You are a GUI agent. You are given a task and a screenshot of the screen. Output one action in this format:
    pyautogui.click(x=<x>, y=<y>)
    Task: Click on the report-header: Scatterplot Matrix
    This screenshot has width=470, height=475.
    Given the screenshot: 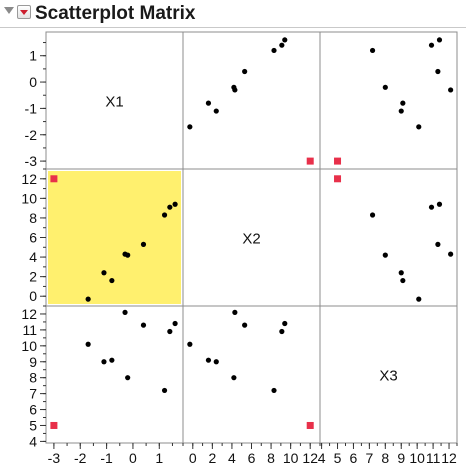 What is the action you would take?
    pyautogui.click(x=235, y=14)
    